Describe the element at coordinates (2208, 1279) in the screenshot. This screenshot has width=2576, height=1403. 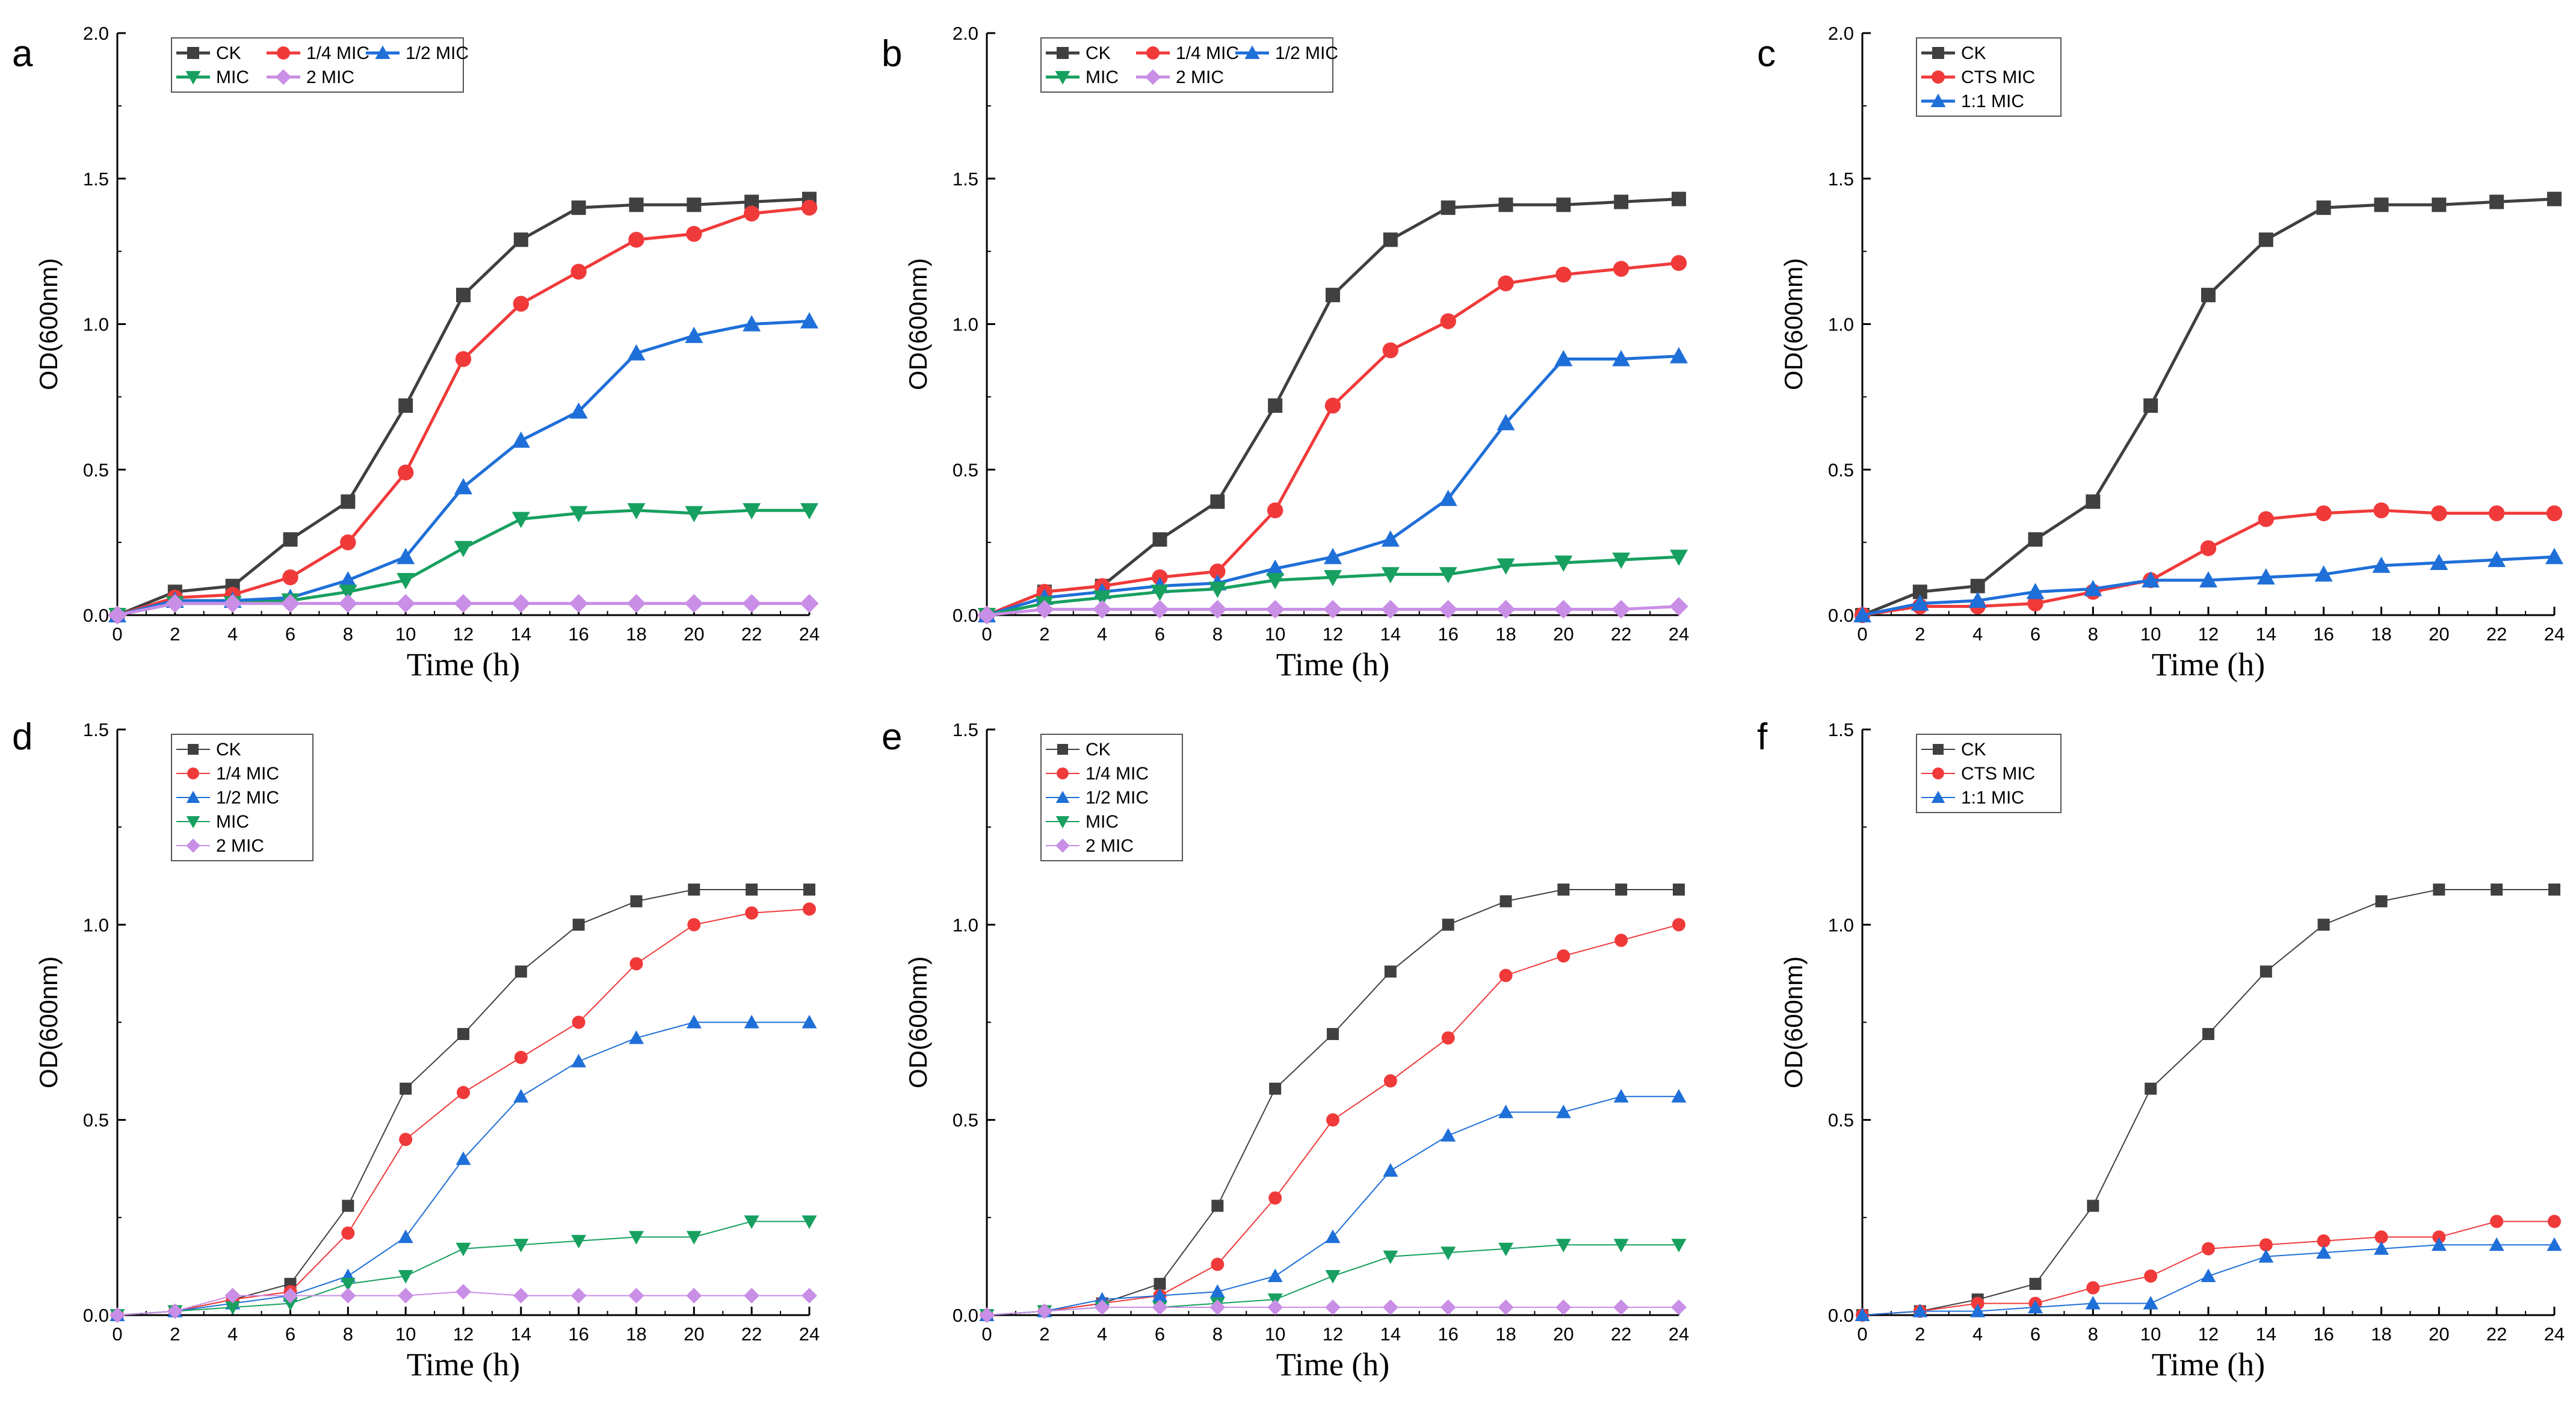
I see `series-1-1-mic` at that location.